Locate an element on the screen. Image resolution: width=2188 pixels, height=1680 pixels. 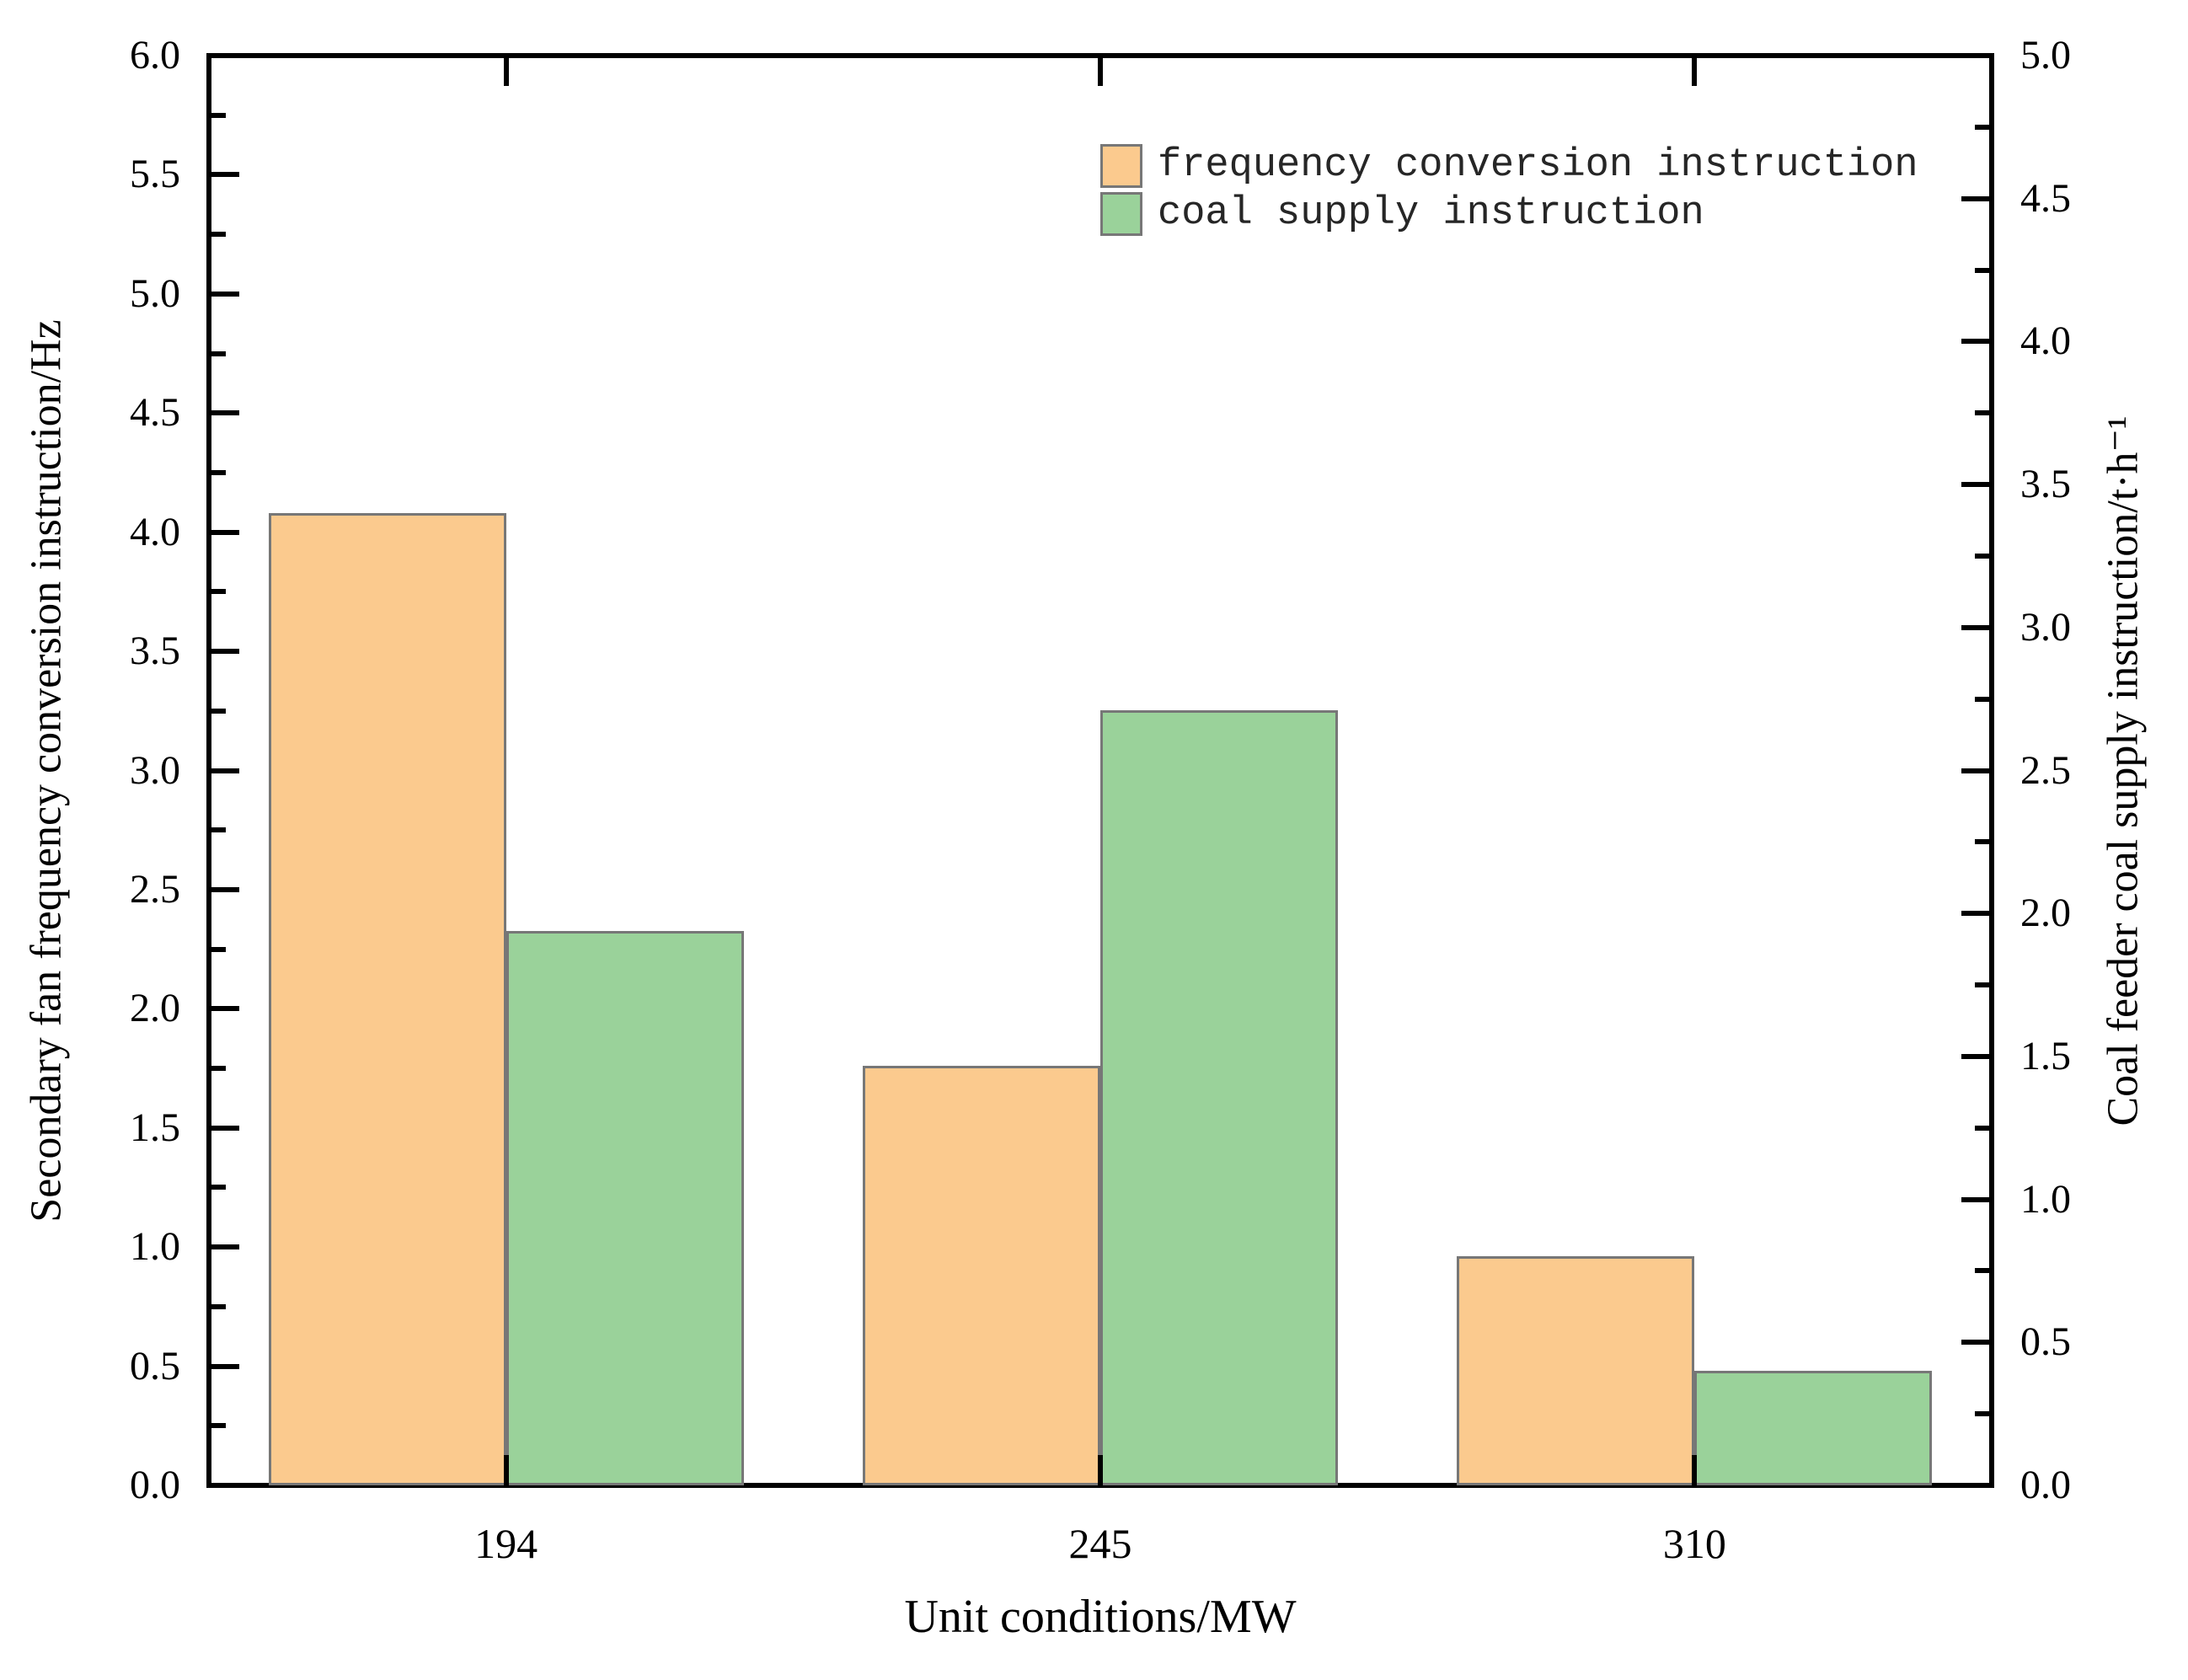
legend-item-coal-supply: coal supply instruction is located at coordinates (1509, 214).